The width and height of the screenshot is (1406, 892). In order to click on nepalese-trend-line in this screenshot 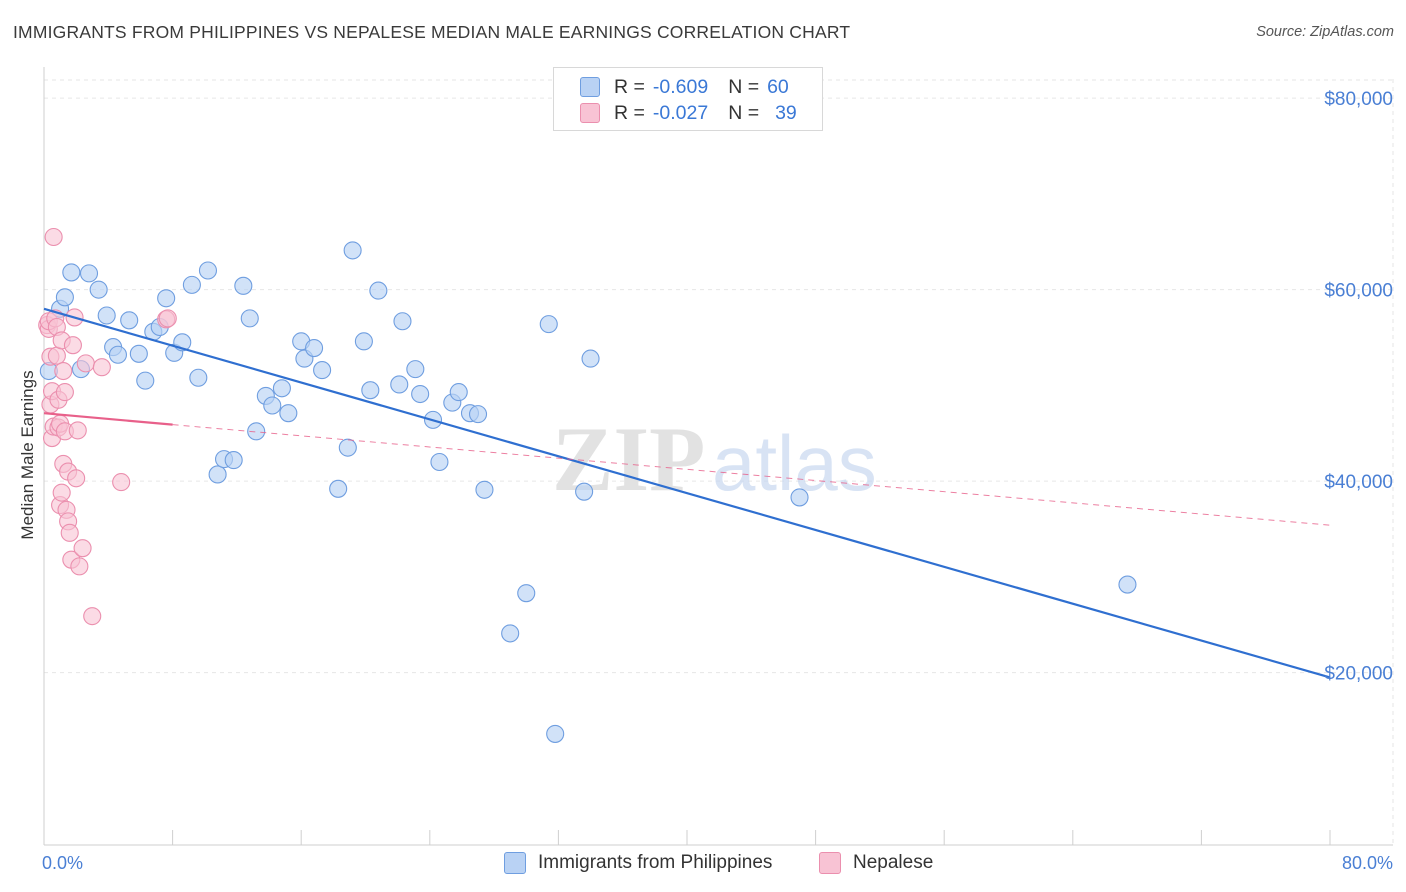, I will do `click(108, 419)`.